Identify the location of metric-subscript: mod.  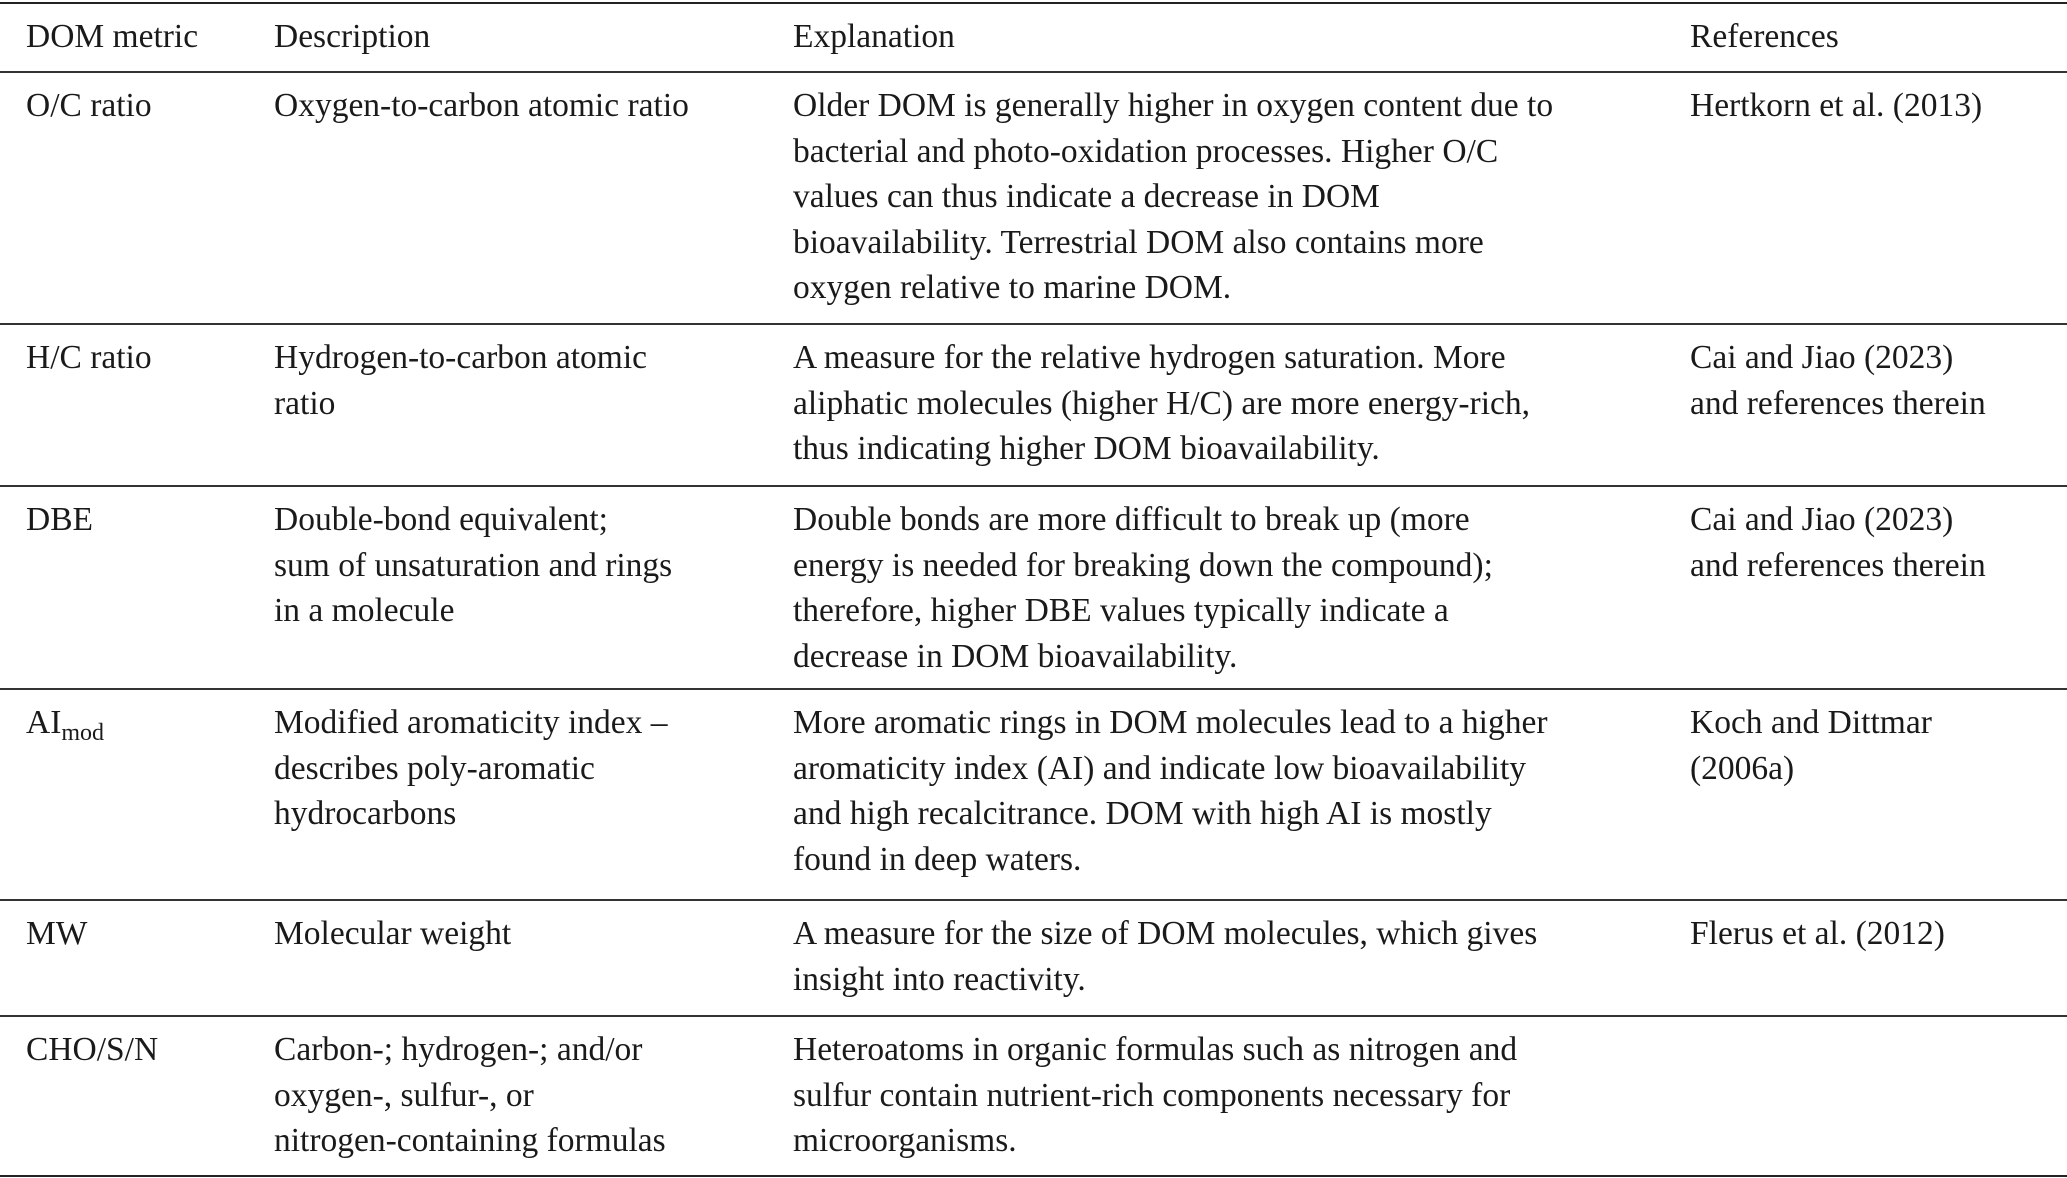
(83, 733).